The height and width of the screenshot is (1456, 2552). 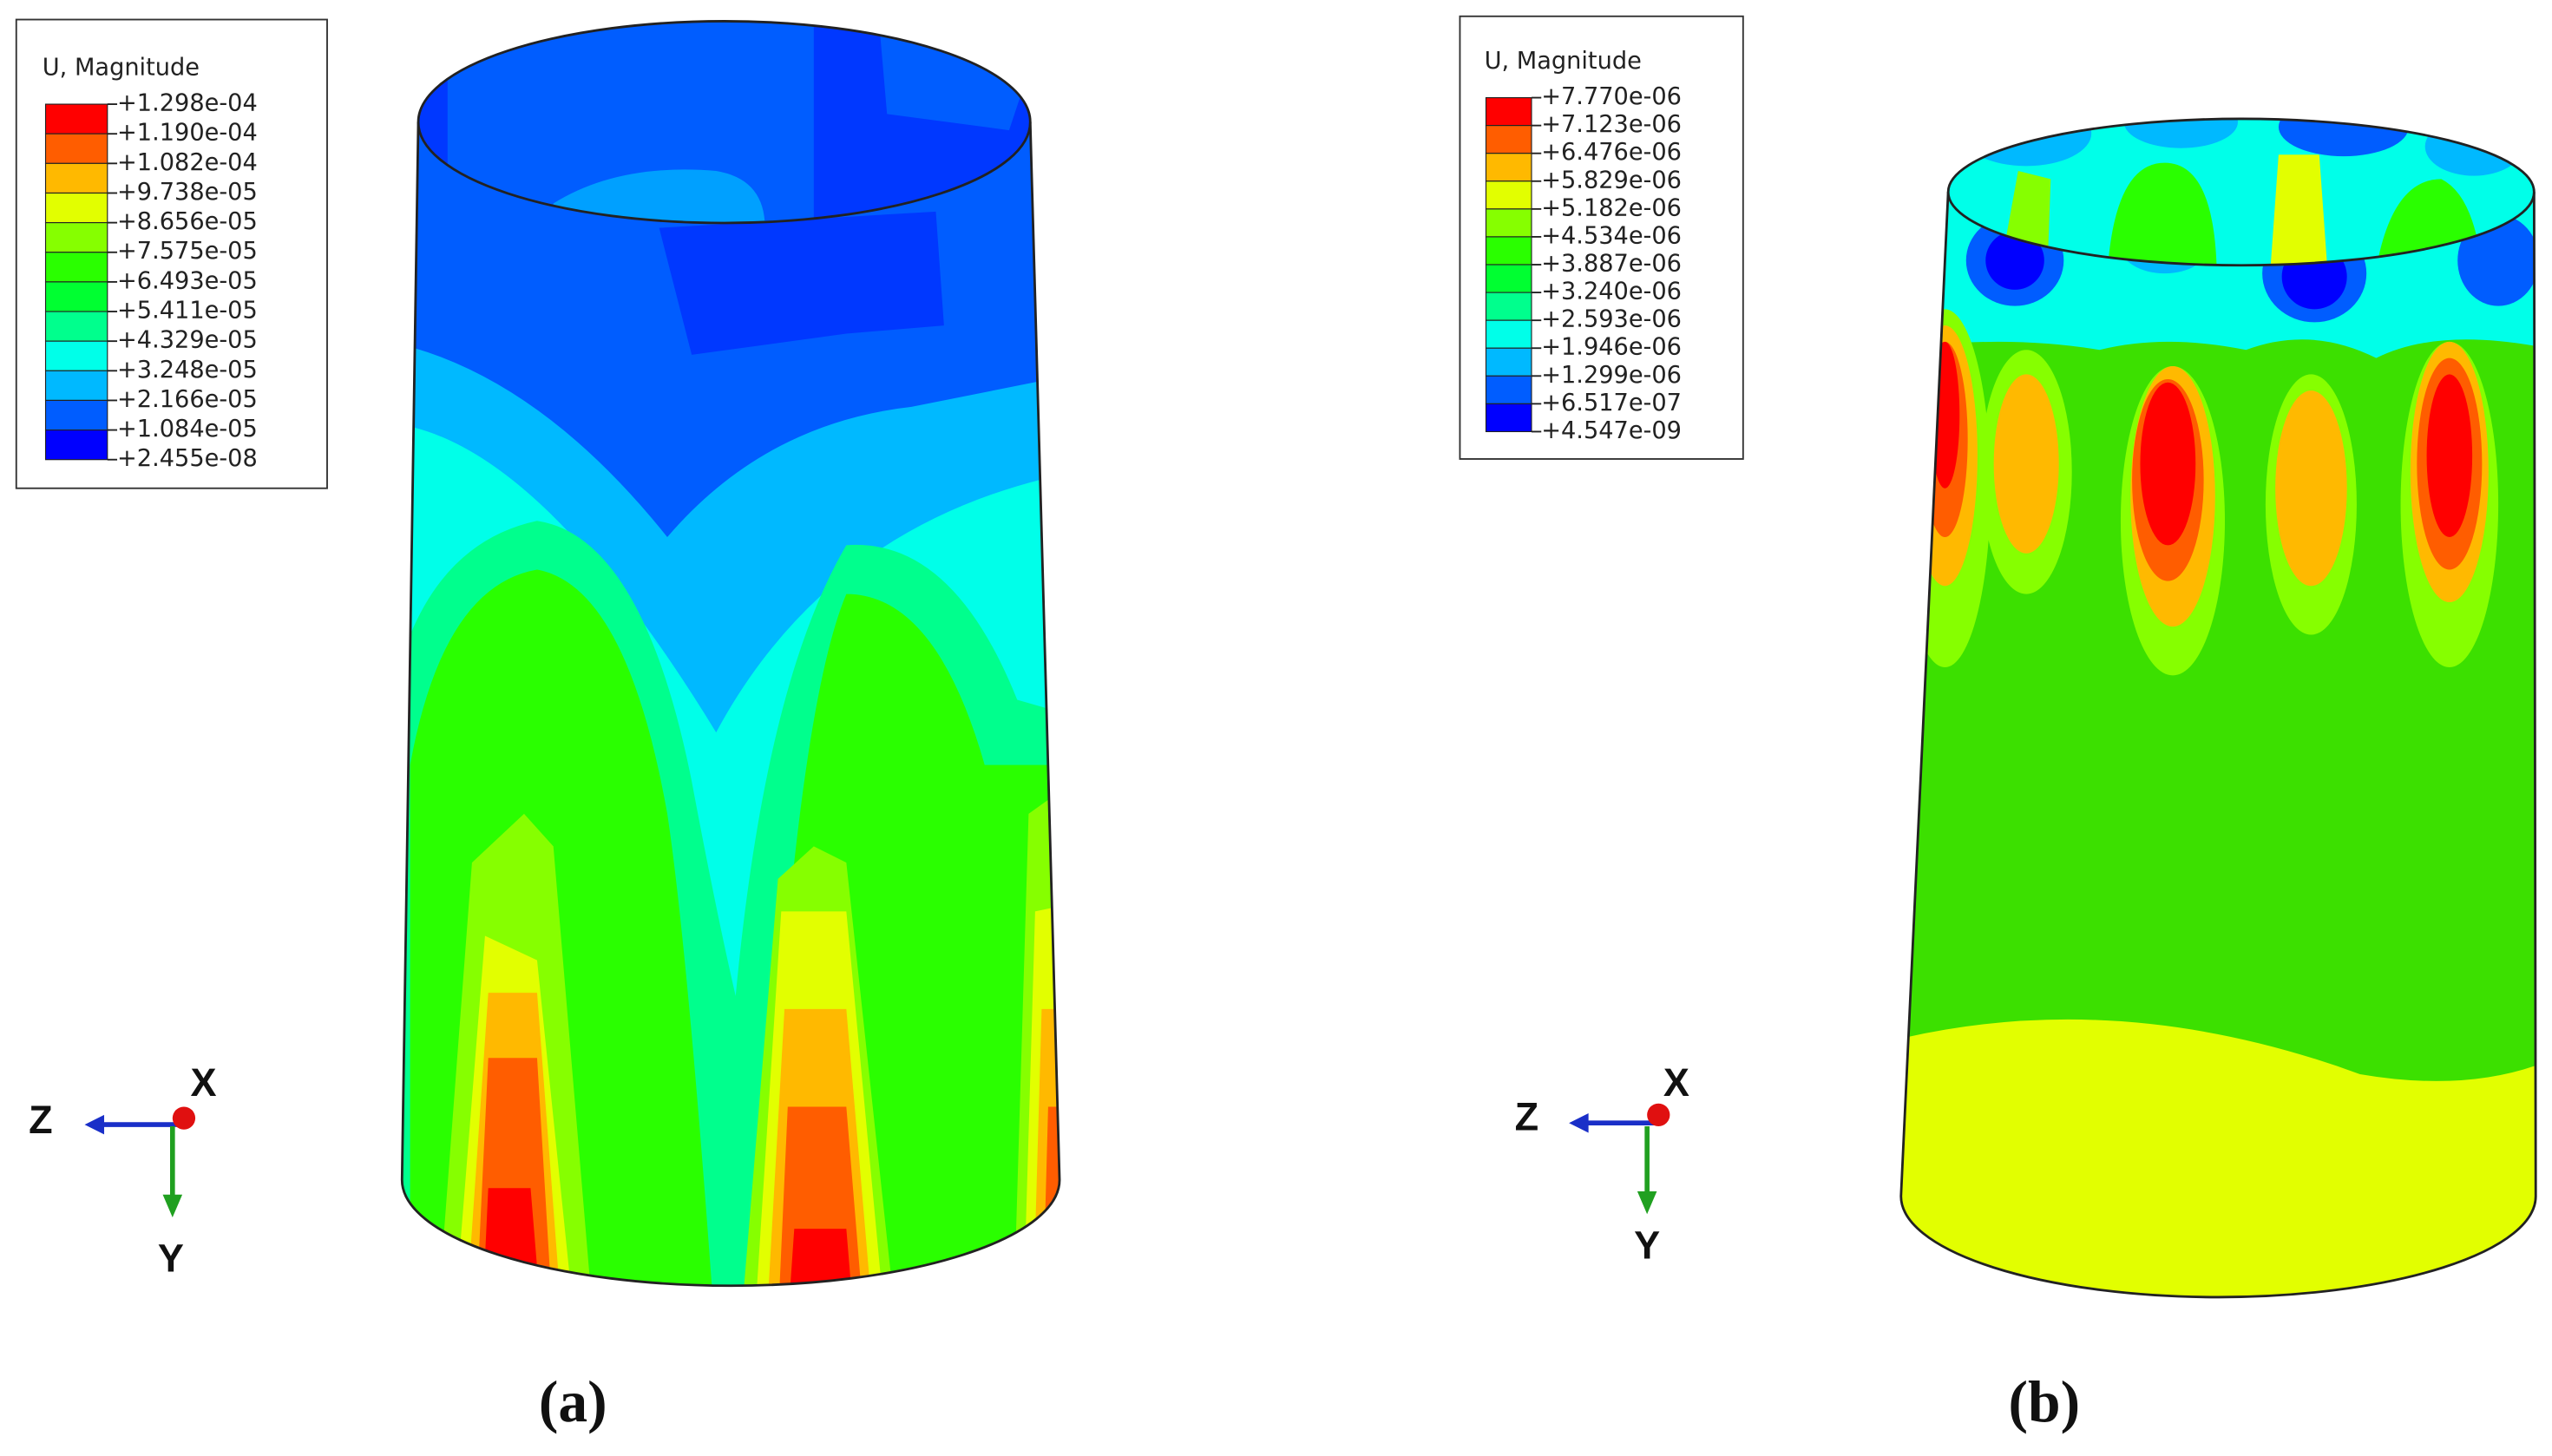 I want to click on legend-label: +7.123e-06, so click(x=1611, y=124).